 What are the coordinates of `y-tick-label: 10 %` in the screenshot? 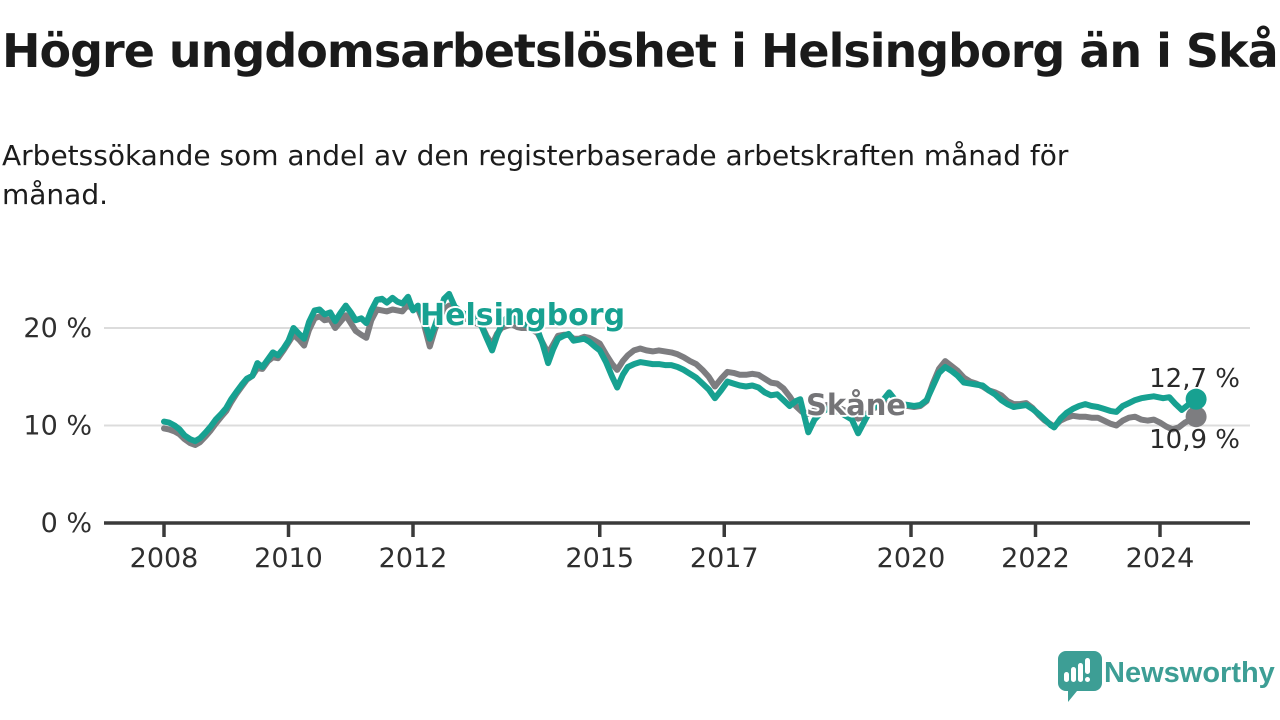 It's located at (57, 426).